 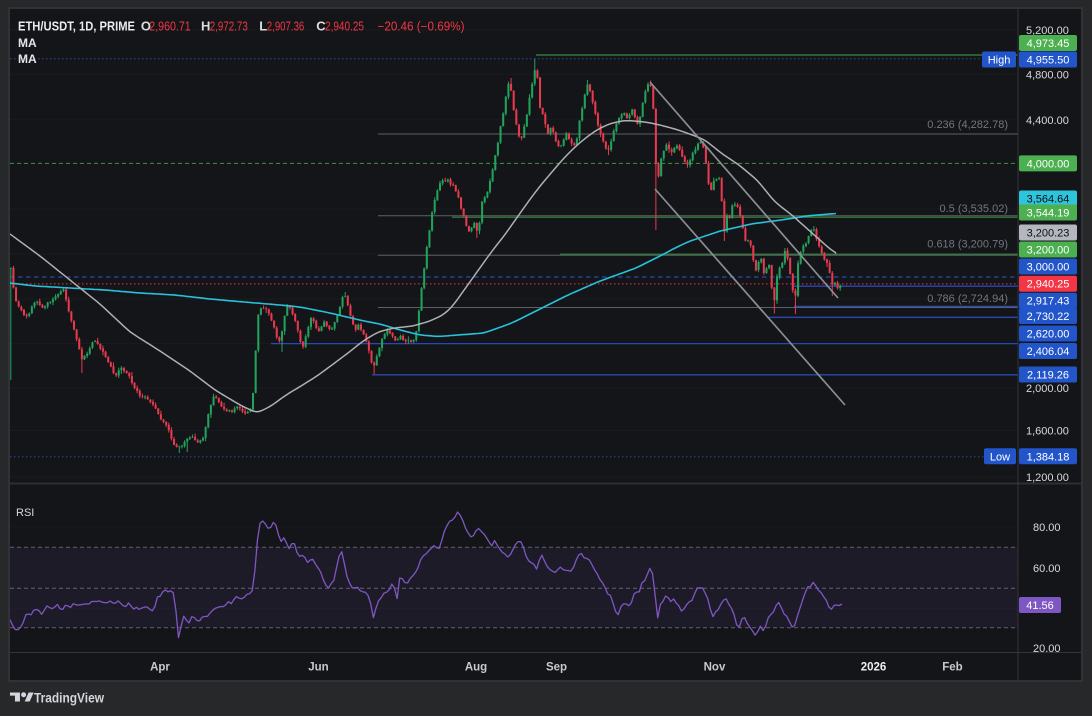 What do you see at coordinates (999, 61) in the screenshot?
I see `svg-text: High` at bounding box center [999, 61].